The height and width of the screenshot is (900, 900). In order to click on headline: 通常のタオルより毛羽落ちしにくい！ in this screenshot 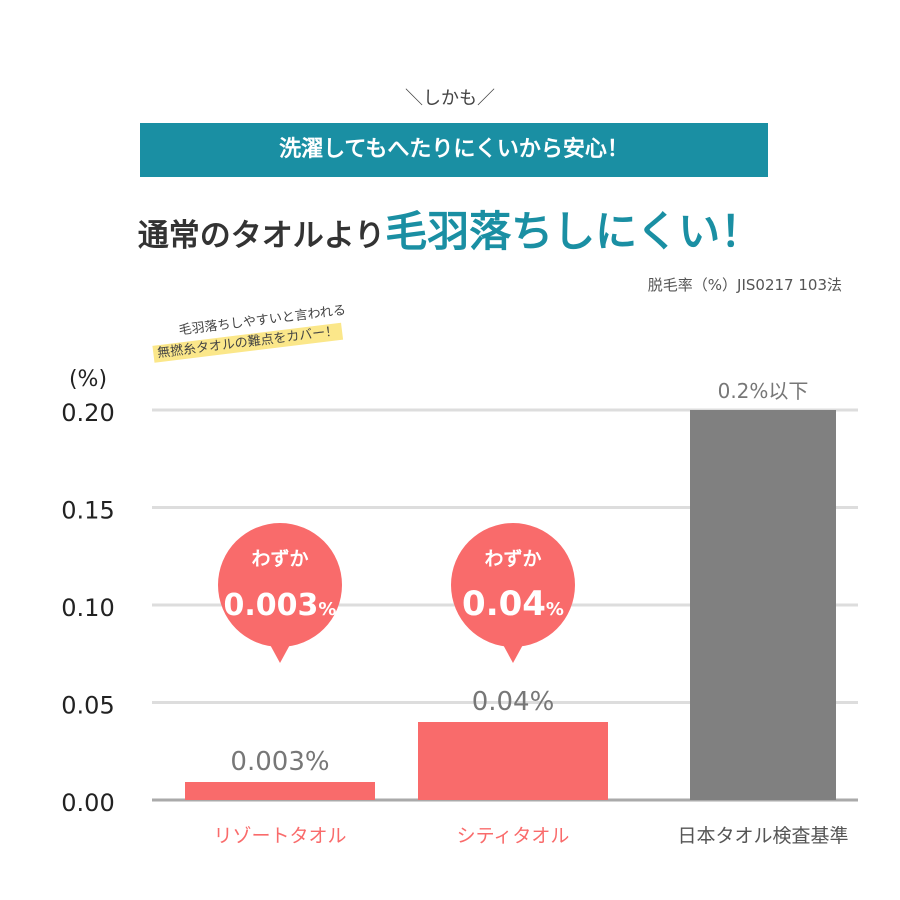, I will do `click(450, 232)`.